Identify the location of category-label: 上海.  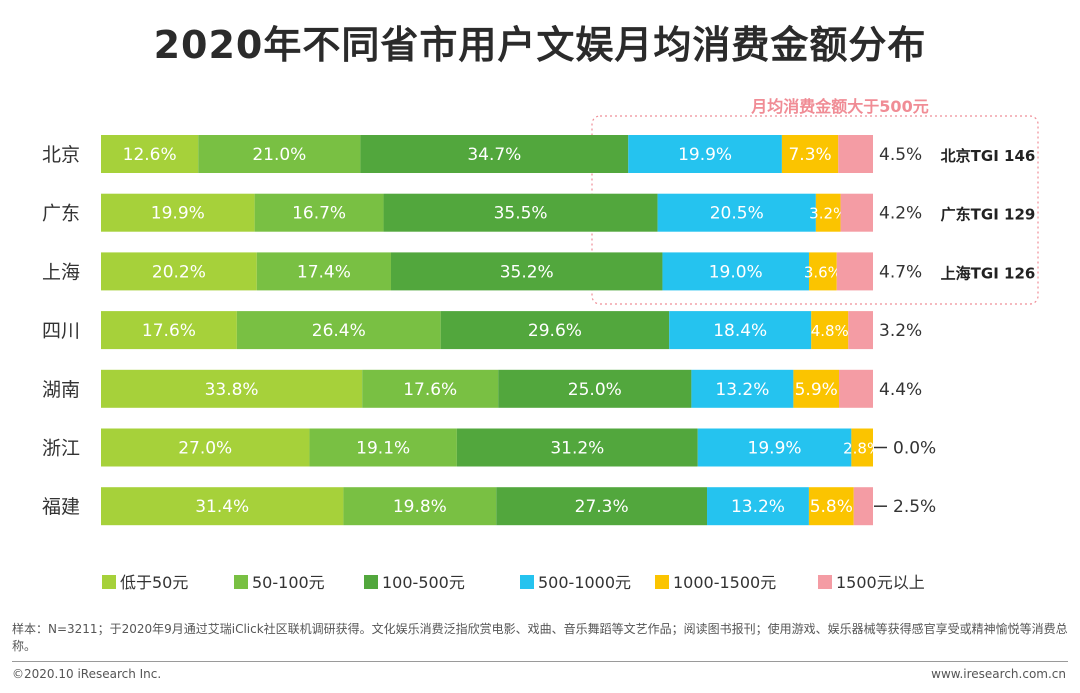
(61, 272).